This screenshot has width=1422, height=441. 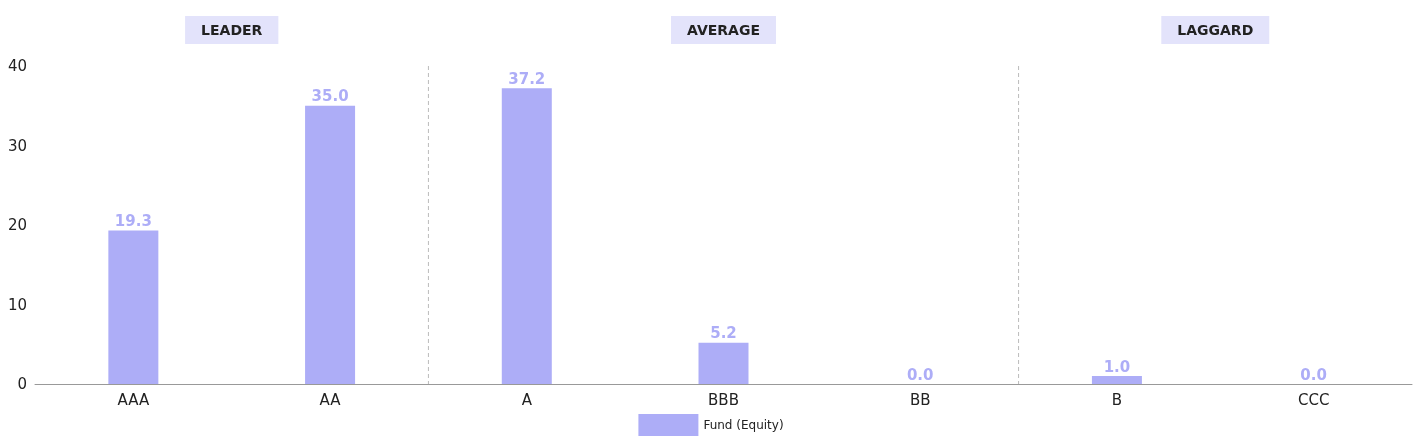 I want to click on y-tick-label: 10, so click(x=17, y=304).